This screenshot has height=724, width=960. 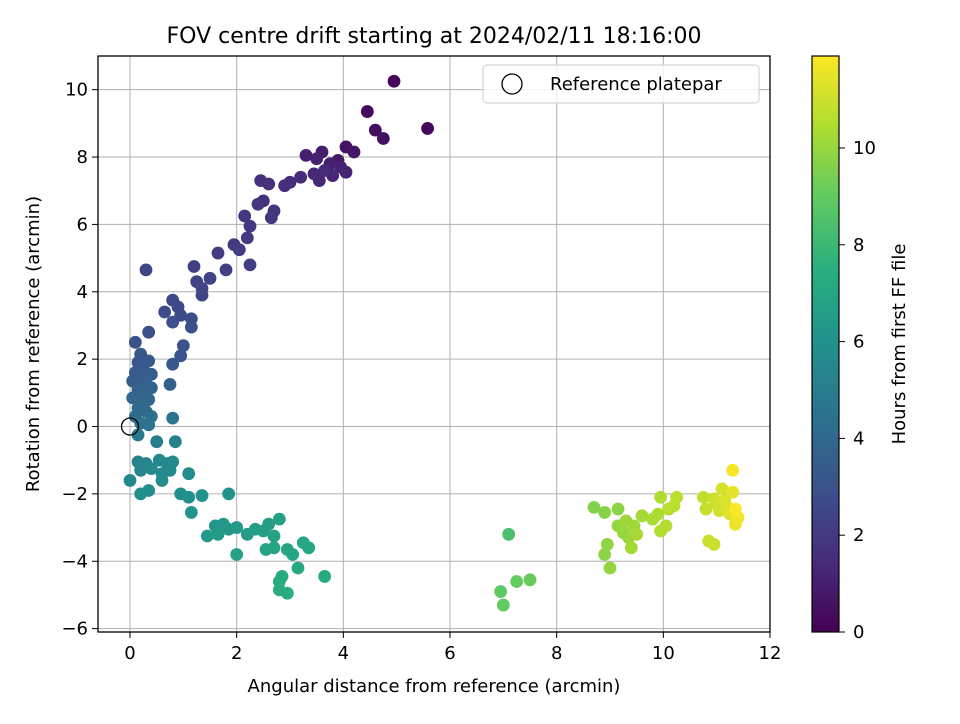 I want to click on colorbar-tick-label: 8, so click(x=858, y=245).